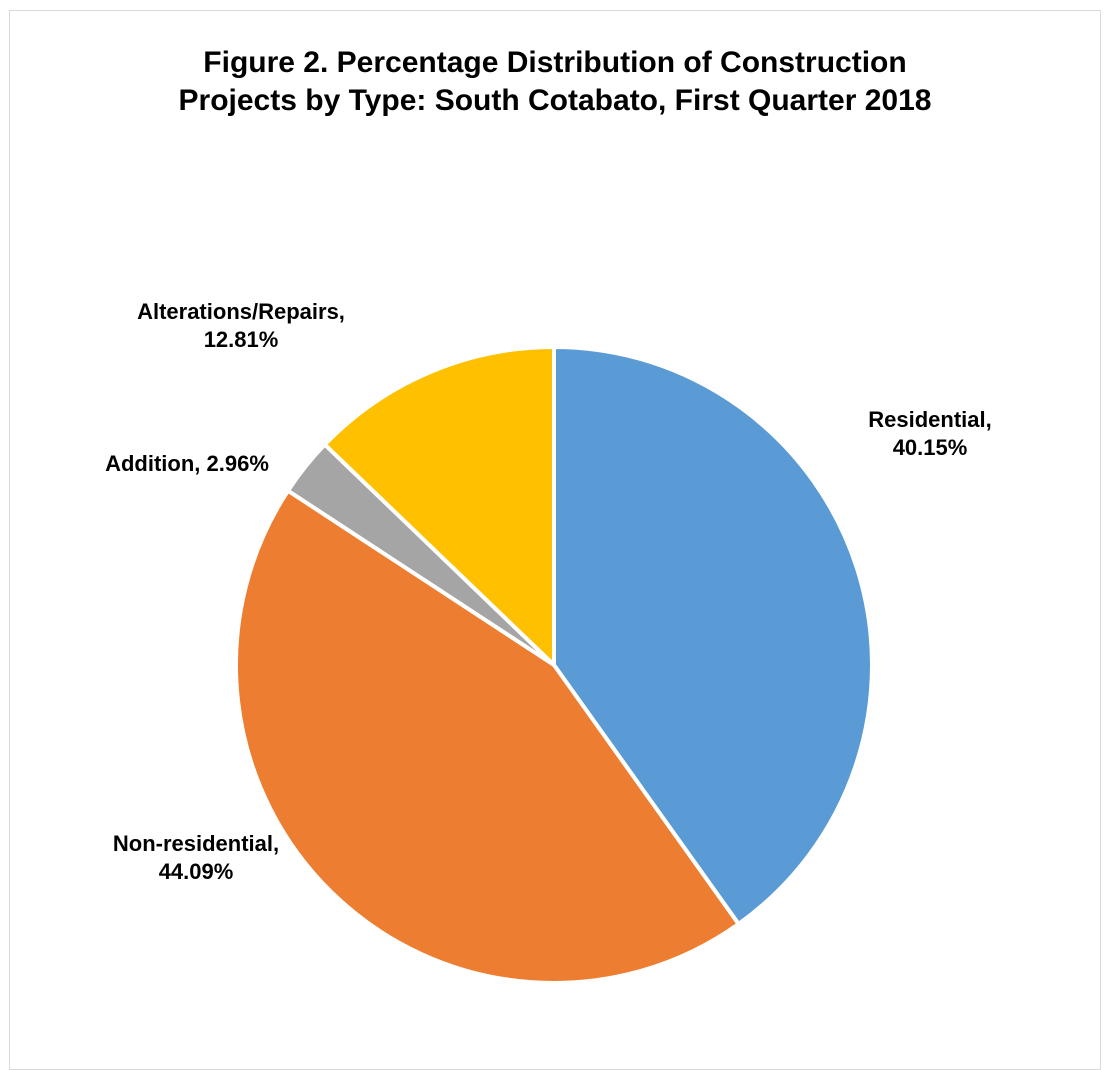 The image size is (1110, 1070). What do you see at coordinates (929, 433) in the screenshot?
I see `data-label-residential: Residential, 40.15%` at bounding box center [929, 433].